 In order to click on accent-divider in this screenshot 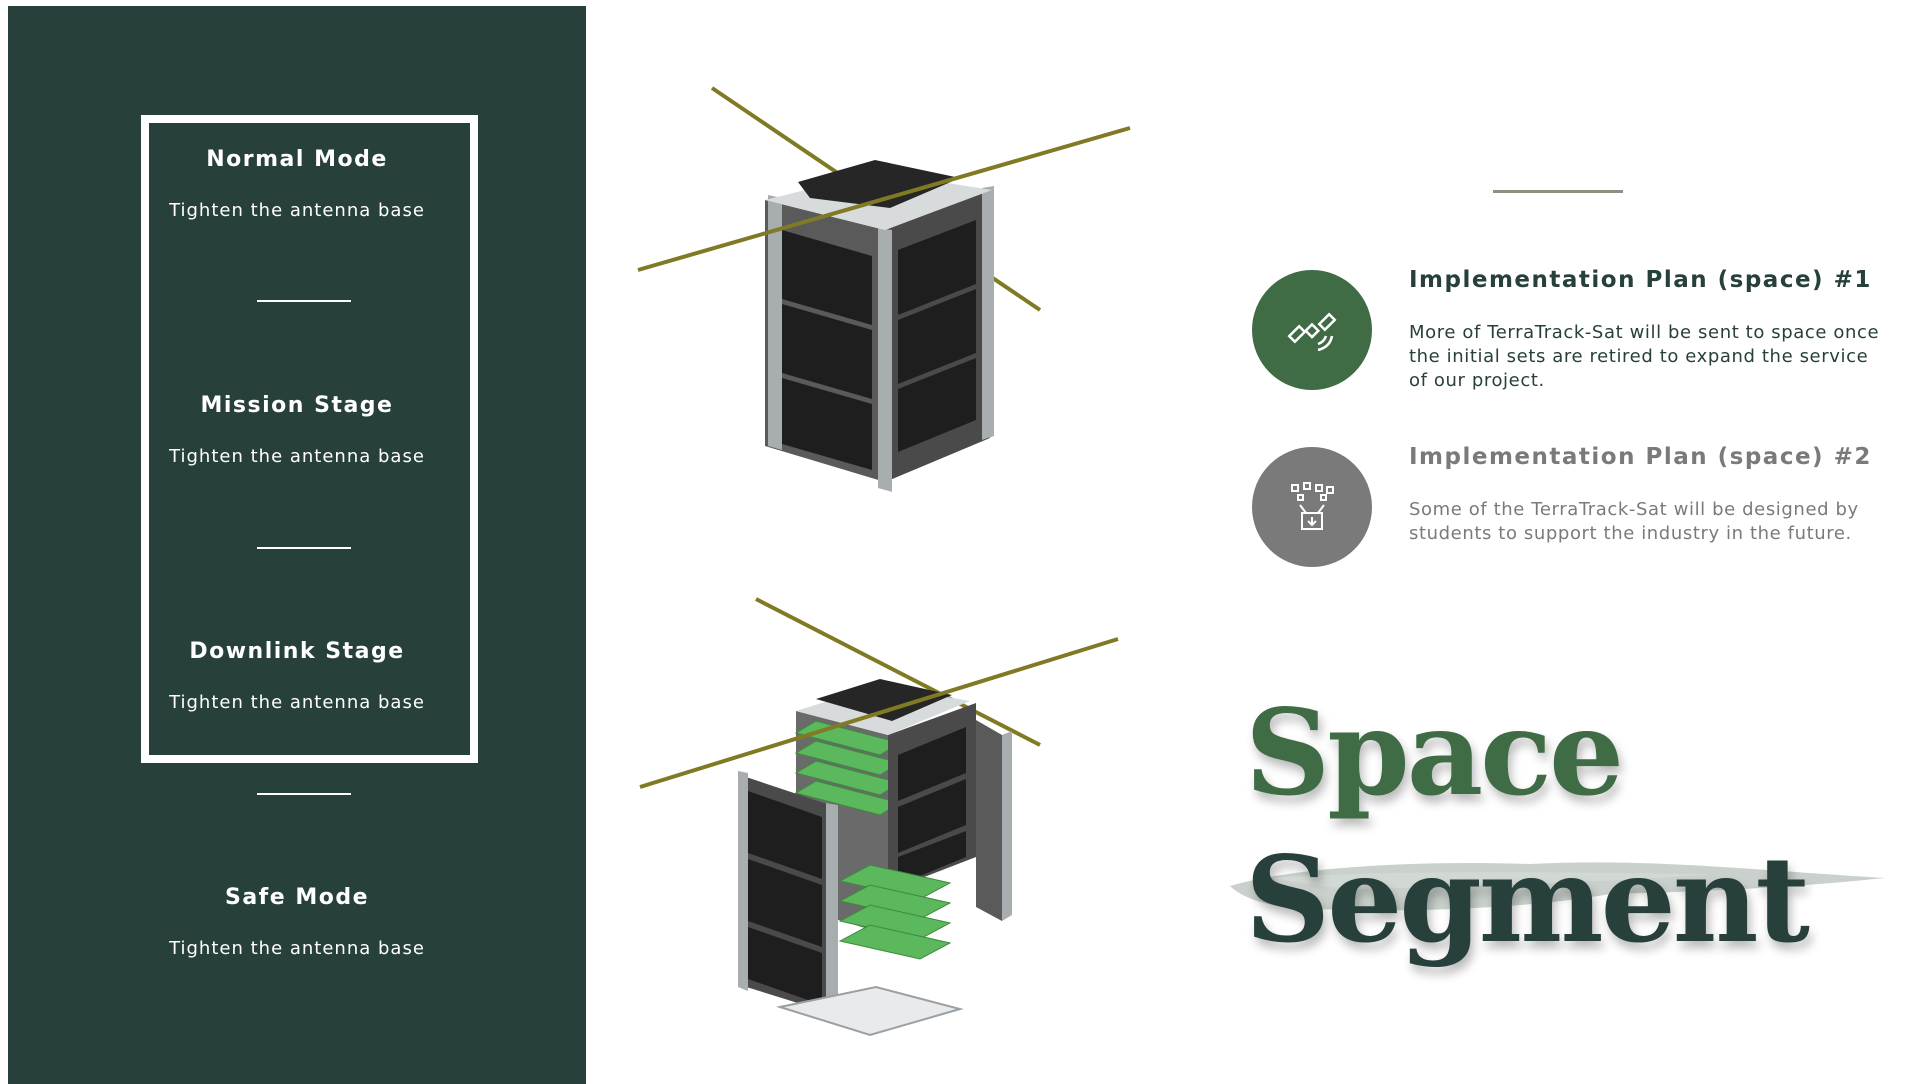, I will do `click(1558, 191)`.